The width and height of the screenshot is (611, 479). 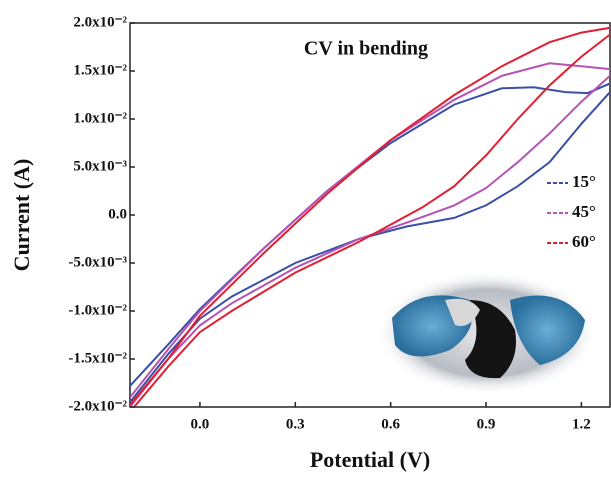 What do you see at coordinates (21, 215) in the screenshot?
I see `y-axis-label: Current (A)` at bounding box center [21, 215].